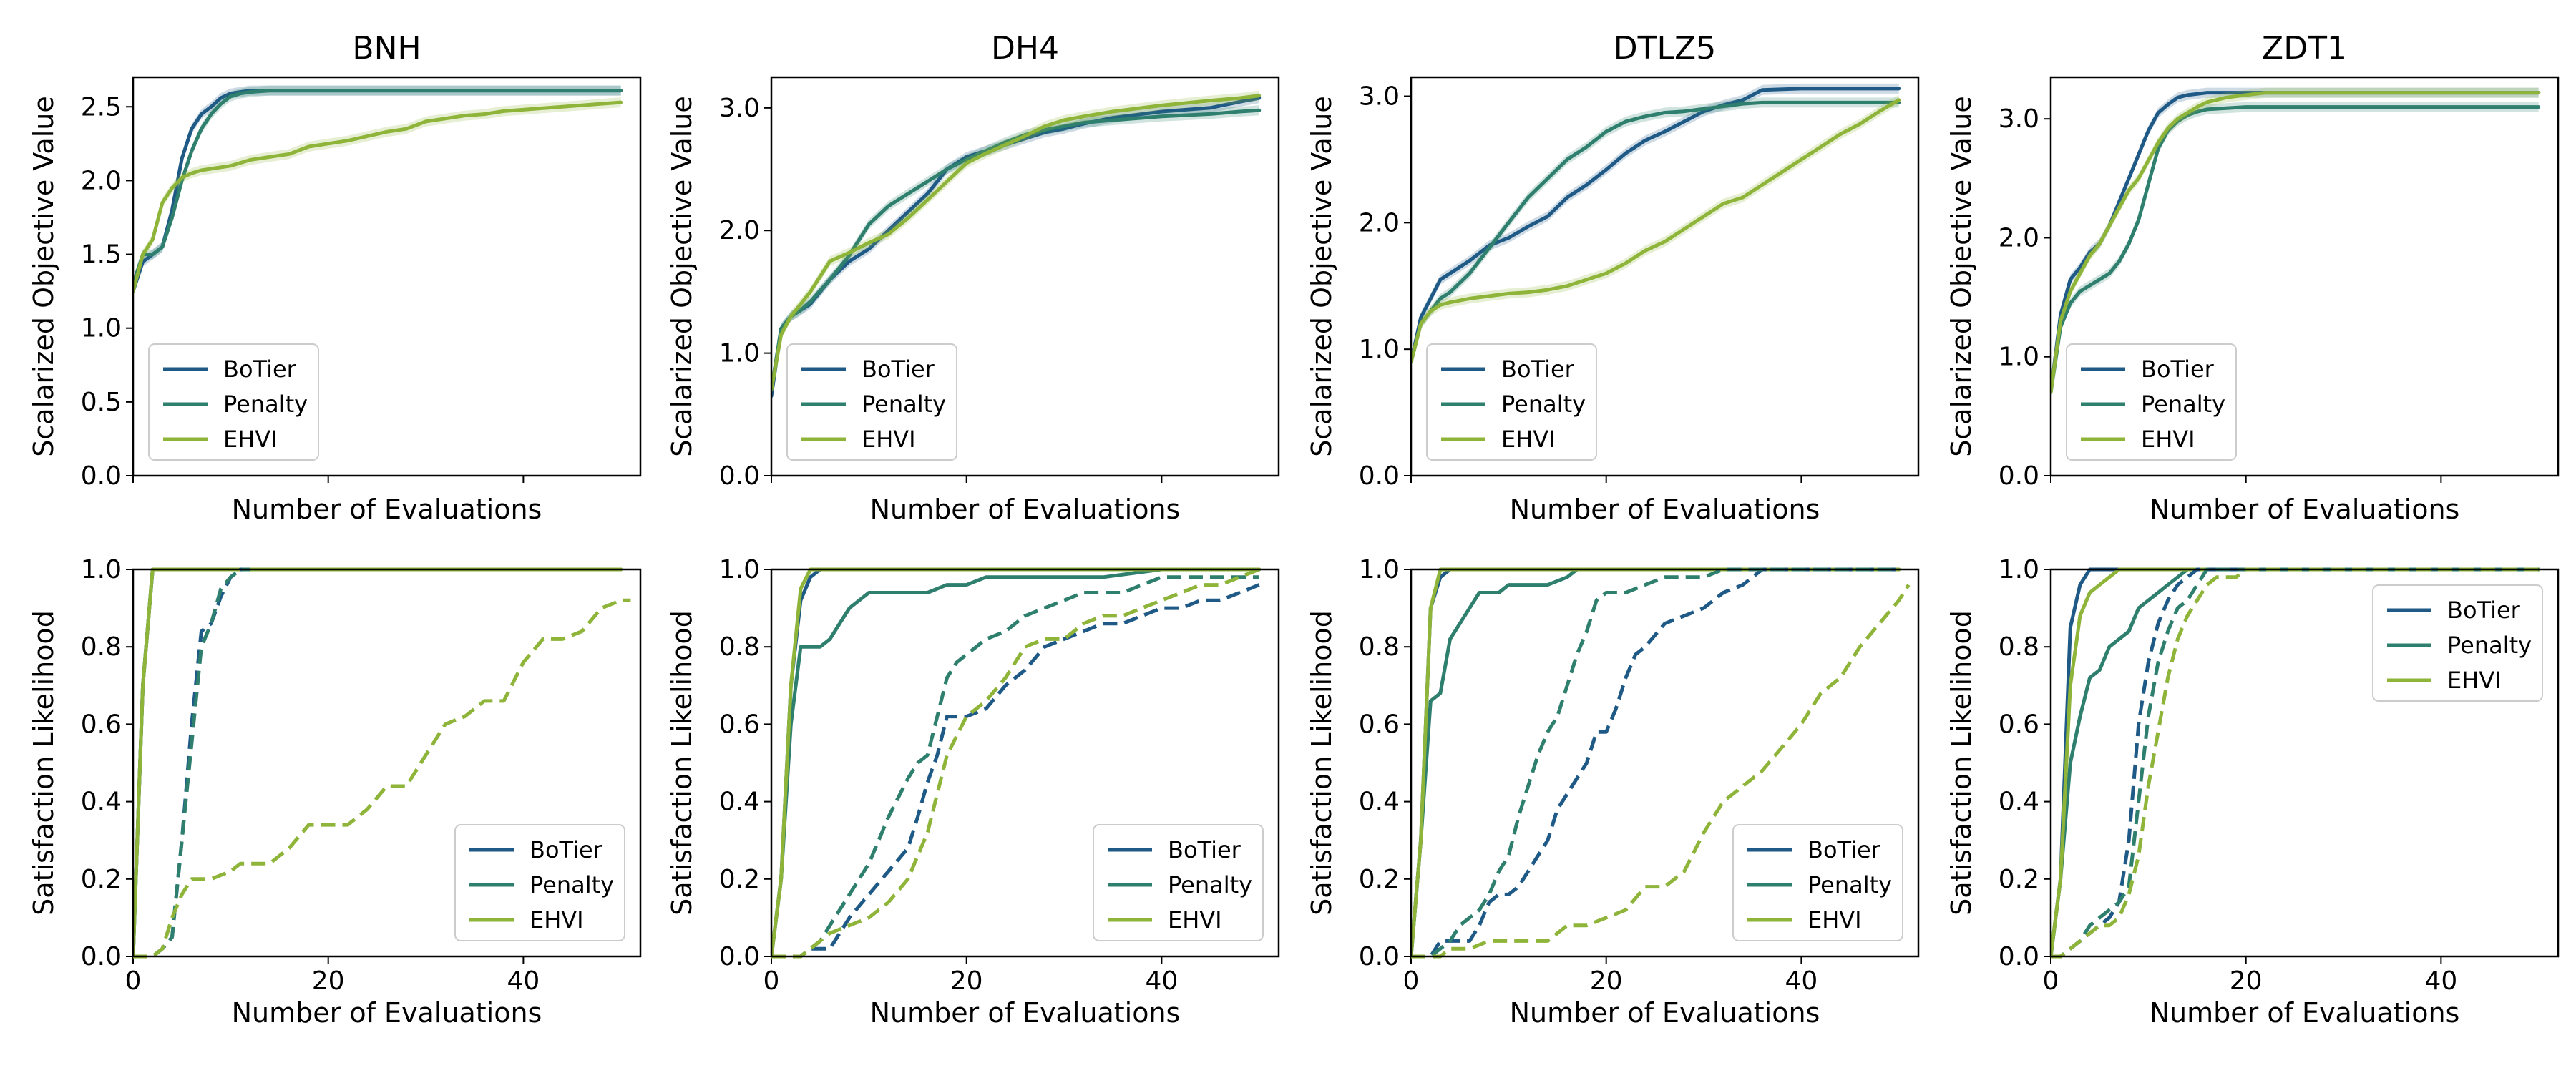  I want to click on zdt1-bottom-ytick-label: 0.2, so click(2019, 879).